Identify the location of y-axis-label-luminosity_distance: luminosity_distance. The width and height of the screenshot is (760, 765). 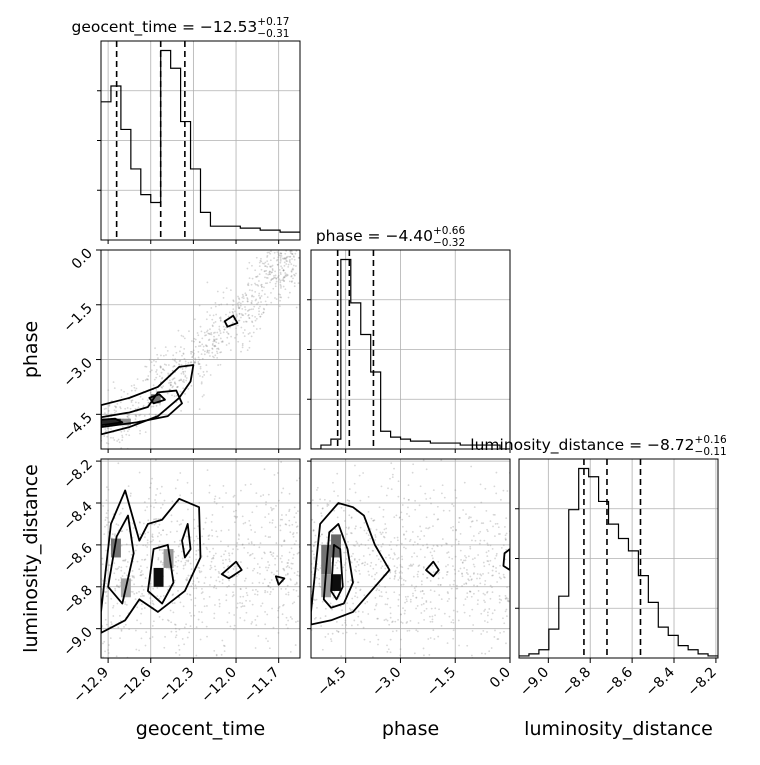
(31, 558).